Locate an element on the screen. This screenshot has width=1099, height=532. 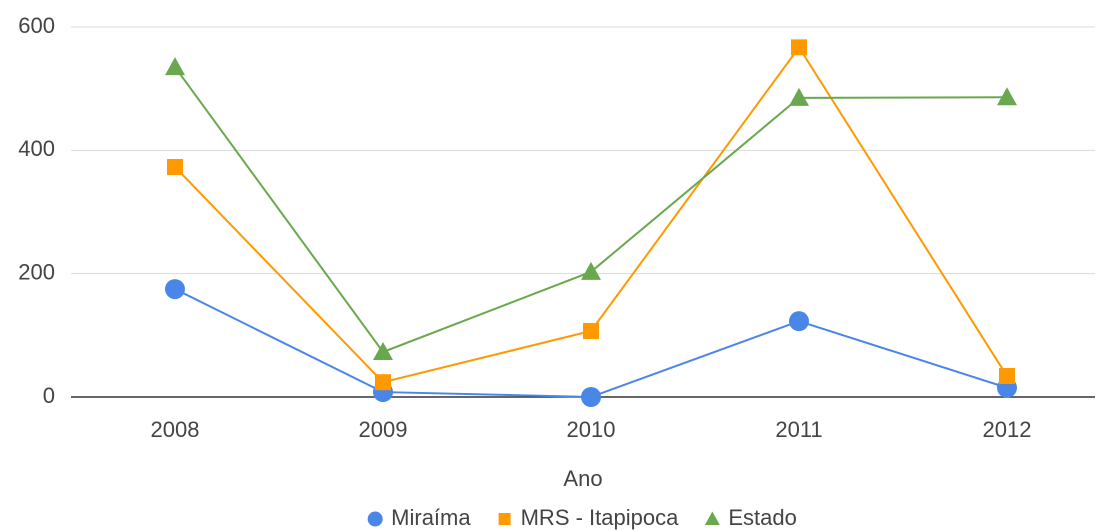
y-tick-label: 400 is located at coordinates (36, 148).